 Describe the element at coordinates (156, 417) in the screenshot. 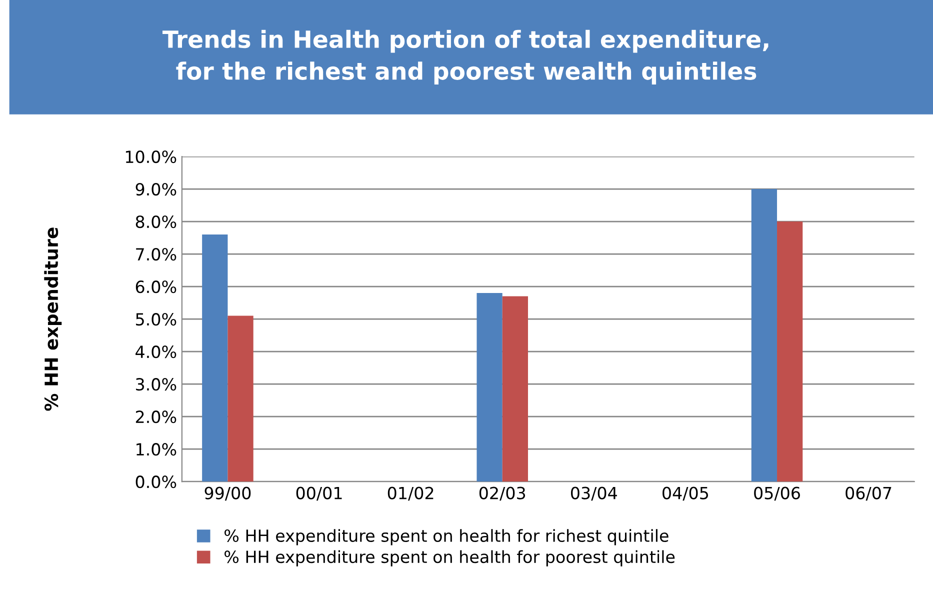

I see `y-tick-label: 2.0%` at that location.